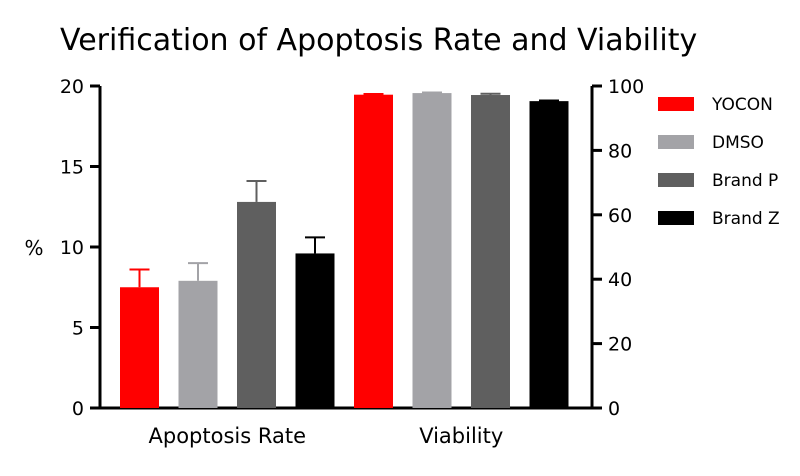 This screenshot has height=476, width=800. Describe the element at coordinates (228, 436) in the screenshot. I see `category-label: Apoptosis Rate` at that location.